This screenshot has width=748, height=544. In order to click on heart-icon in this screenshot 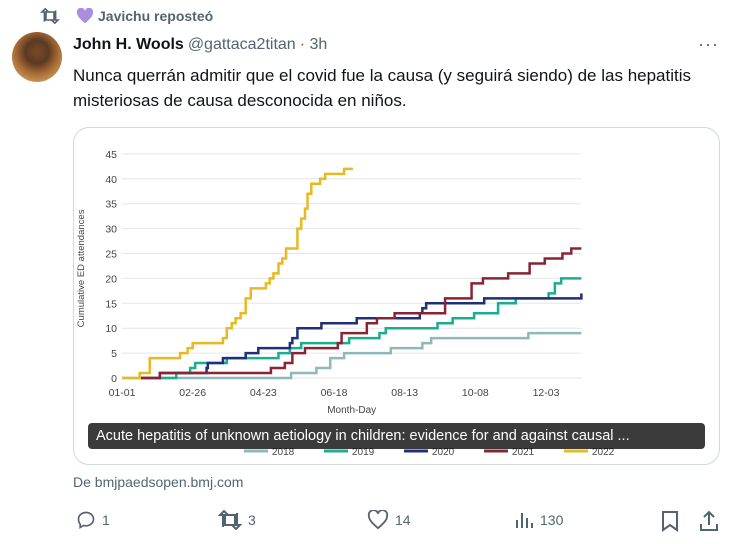, I will do `click(378, 520)`.